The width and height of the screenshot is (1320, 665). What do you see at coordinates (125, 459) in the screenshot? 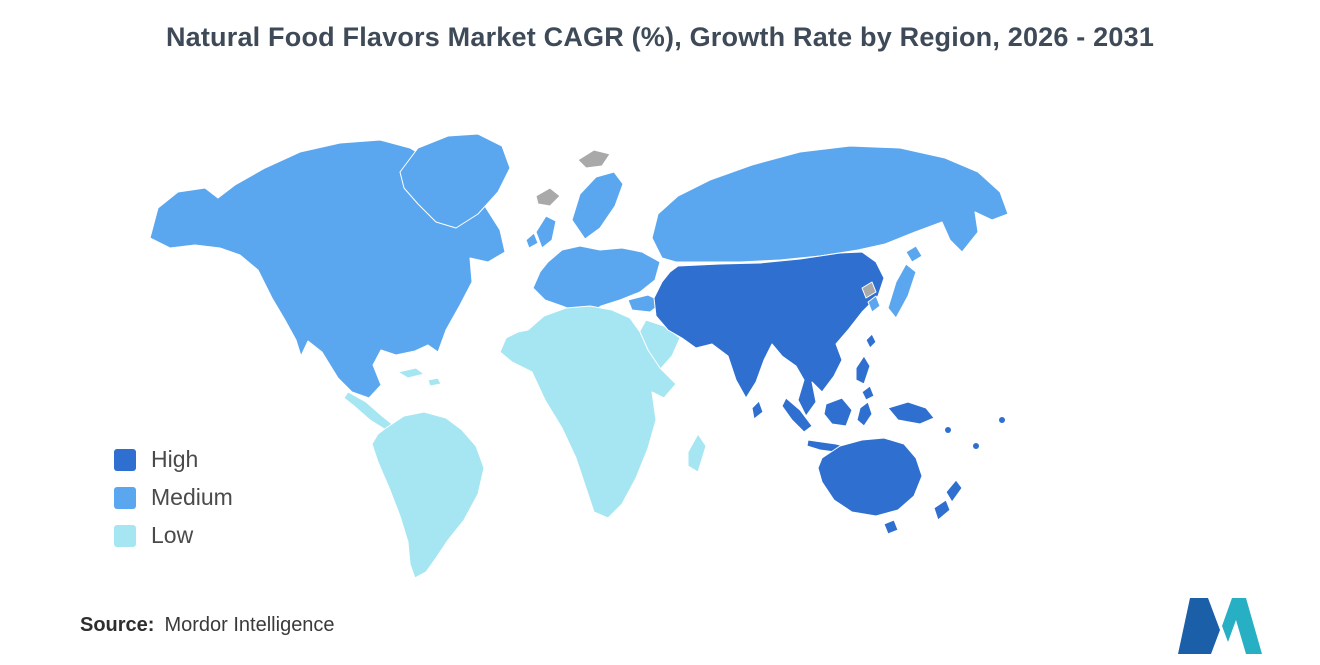
I see `legend-swatch-high` at bounding box center [125, 459].